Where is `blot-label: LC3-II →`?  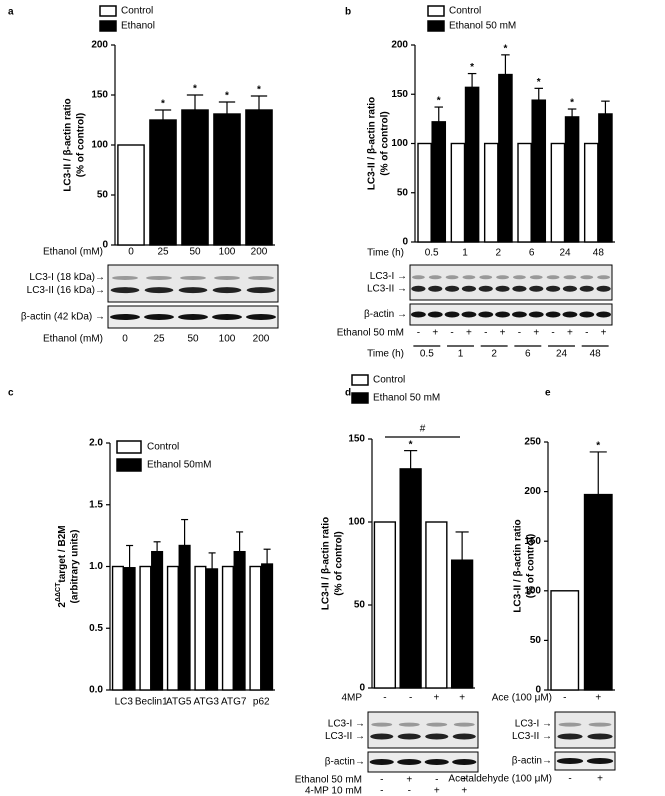 blot-label: LC3-II → is located at coordinates (345, 736).